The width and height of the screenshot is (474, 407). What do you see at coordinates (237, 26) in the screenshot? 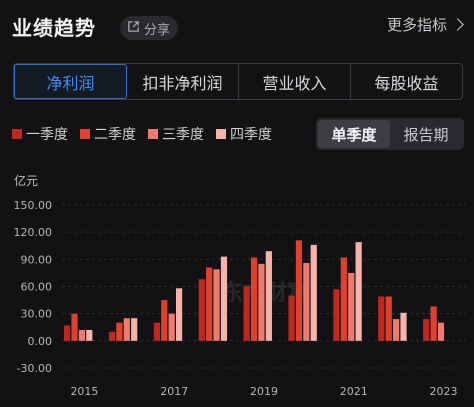
I see `header: 业绩趋势 分享 更多指标` at bounding box center [237, 26].